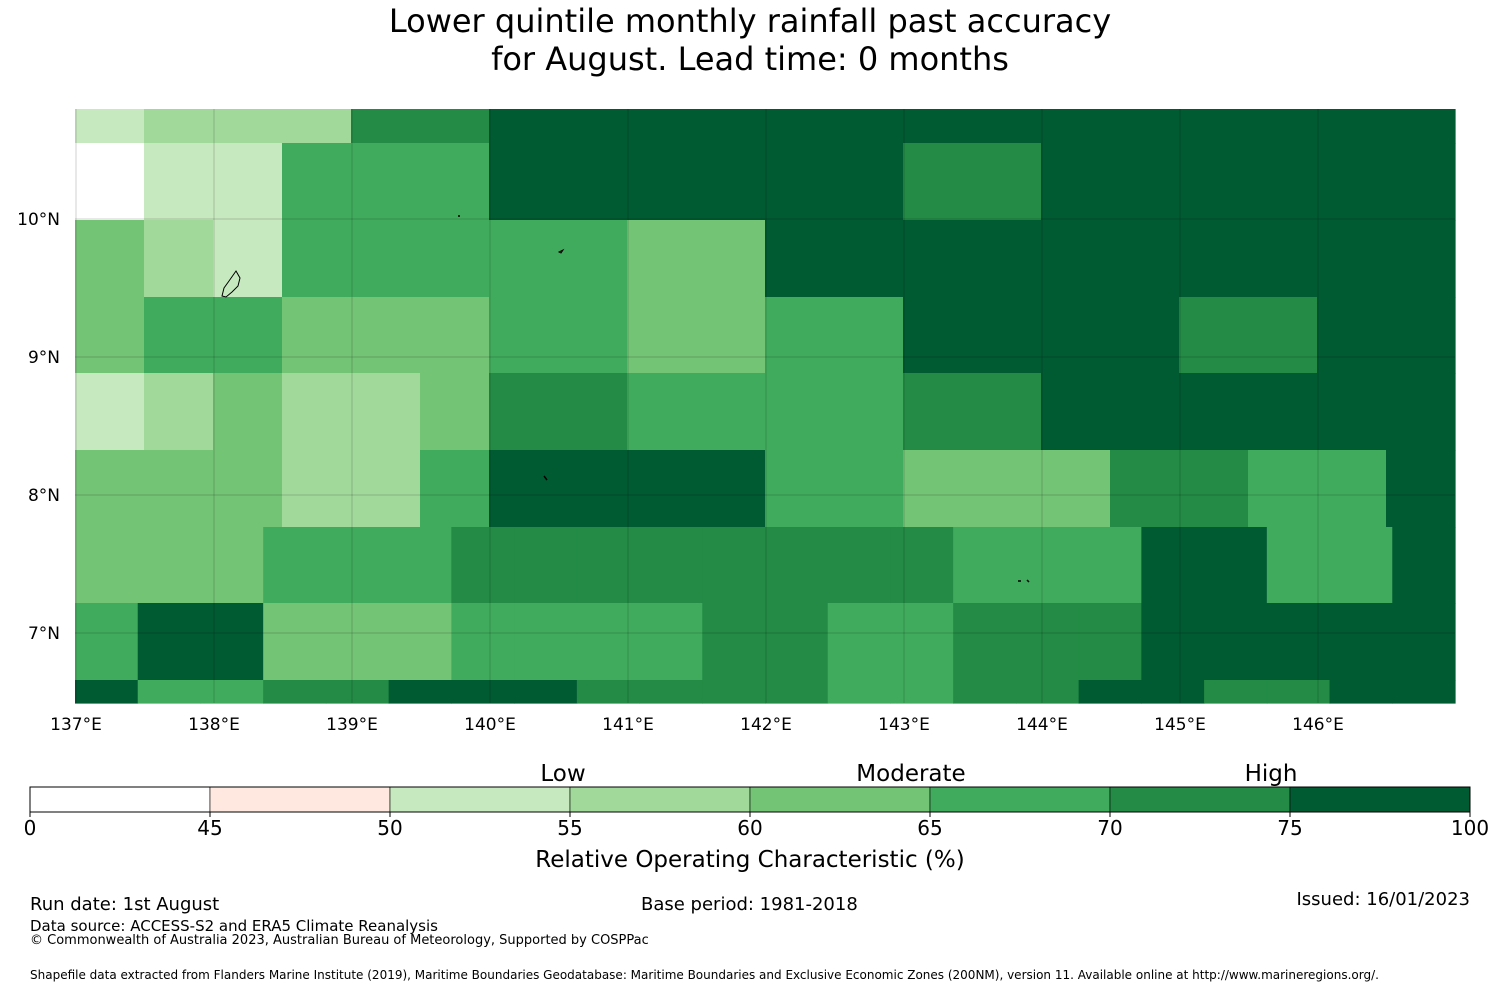 This screenshot has width=1500, height=990. What do you see at coordinates (1289, 828) in the screenshot?
I see `colorbar-tick-label: 75` at bounding box center [1289, 828].